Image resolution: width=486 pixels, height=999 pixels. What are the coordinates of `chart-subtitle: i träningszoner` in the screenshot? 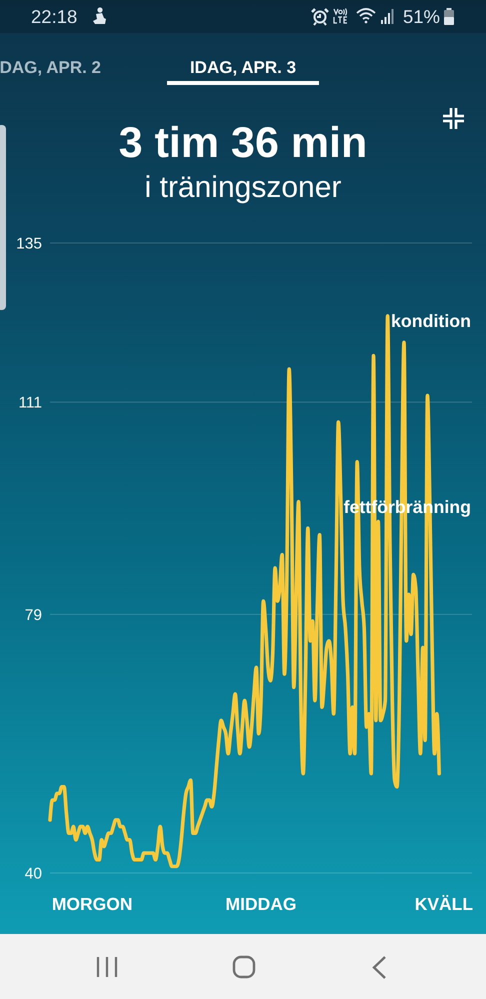 It's located at (243, 187).